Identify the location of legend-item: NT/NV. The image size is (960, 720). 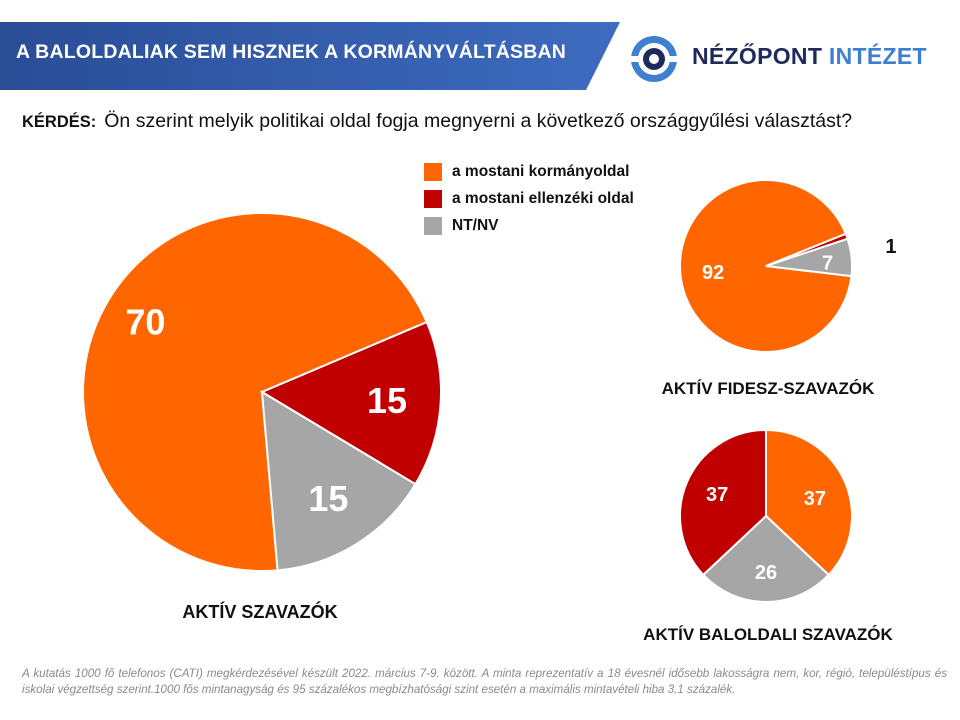
(529, 225).